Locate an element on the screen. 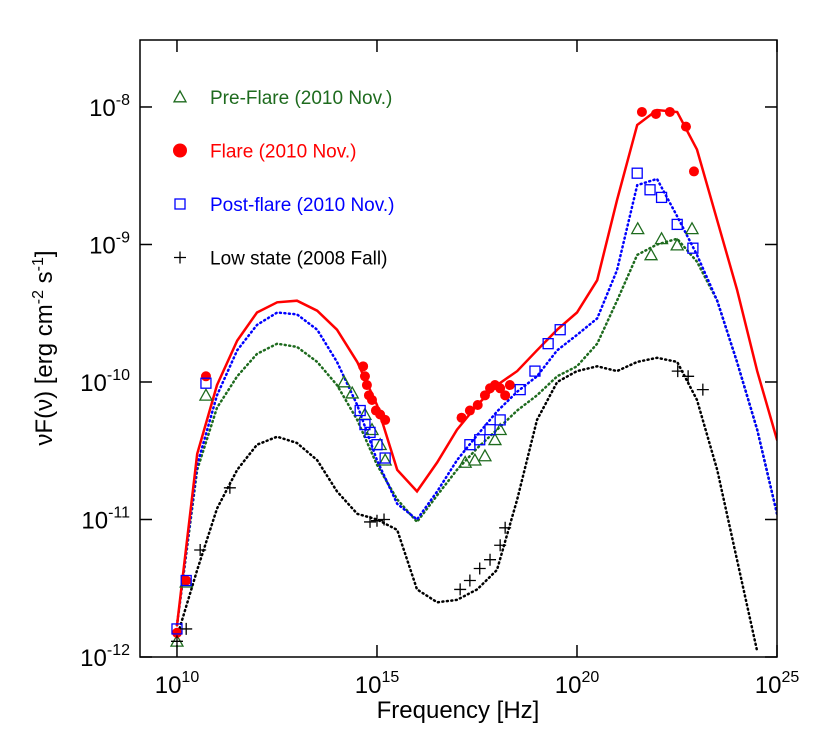 This screenshot has width=817, height=743. x-axis-label: Frequency [Hz] is located at coordinates (458, 710).